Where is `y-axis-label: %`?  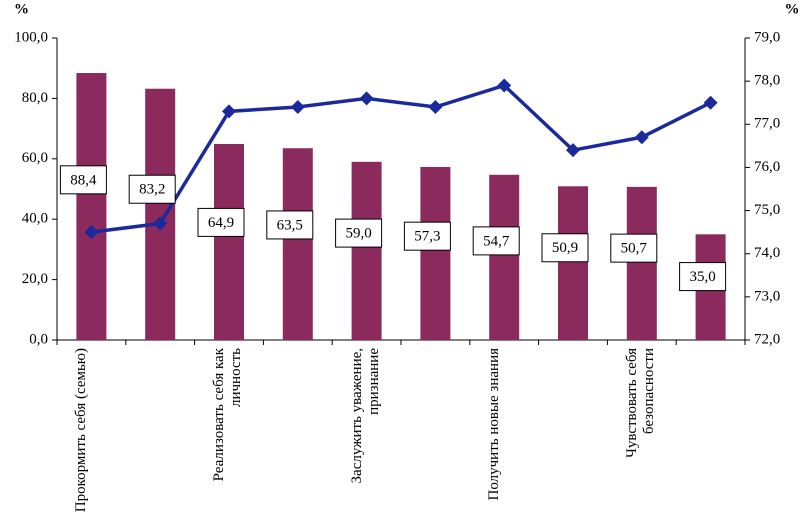 y-axis-label: % is located at coordinates (21, 9).